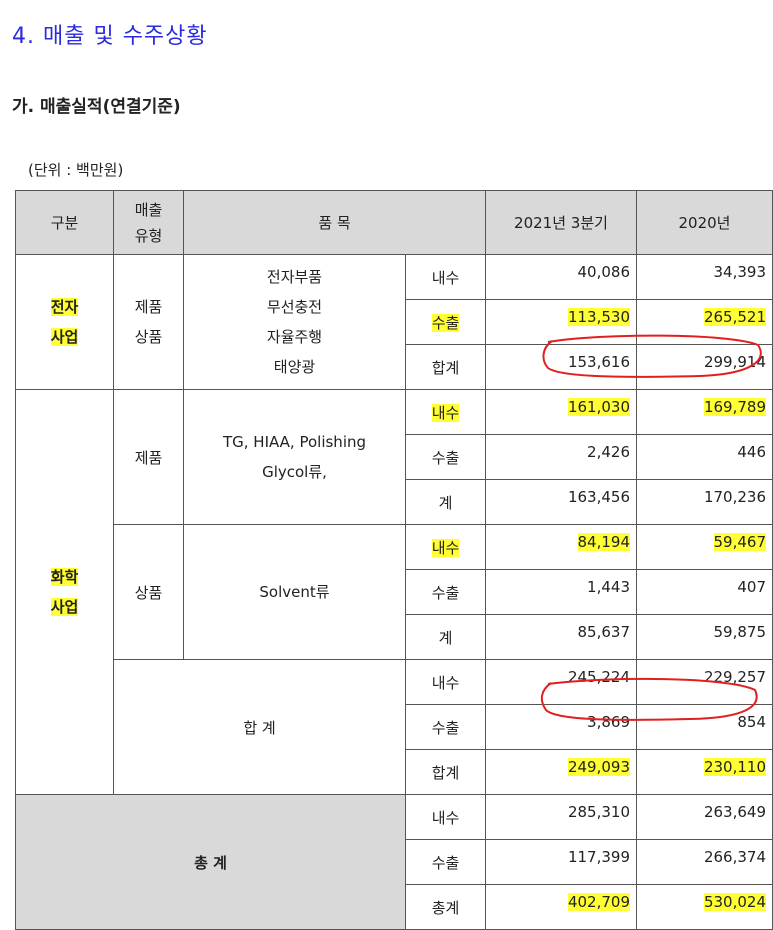 This screenshot has height=930, width=773. I want to click on type-cell: 제품, so click(148, 457).